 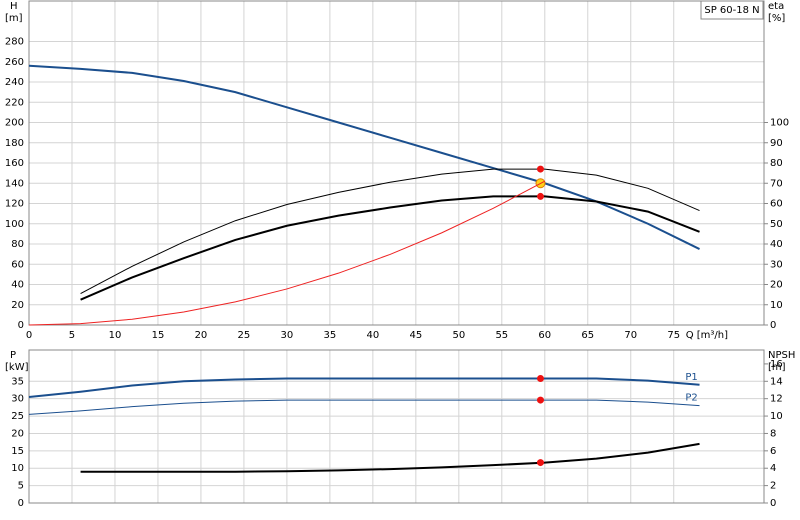 What do you see at coordinates (773, 468) in the screenshot?
I see `y2-tick-label: 4` at bounding box center [773, 468].